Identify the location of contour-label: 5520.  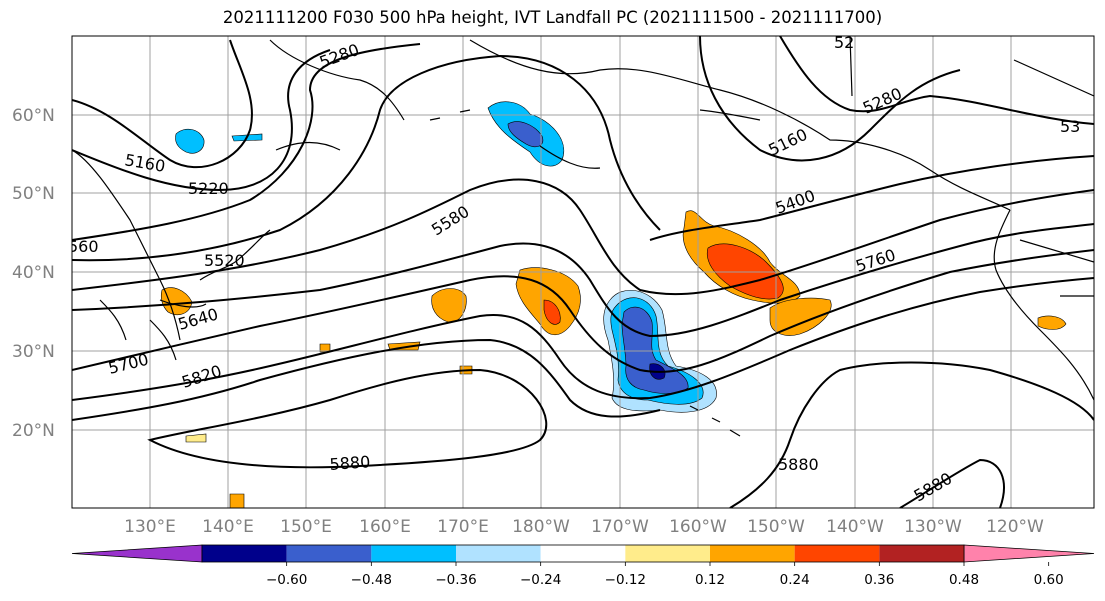
(224, 260).